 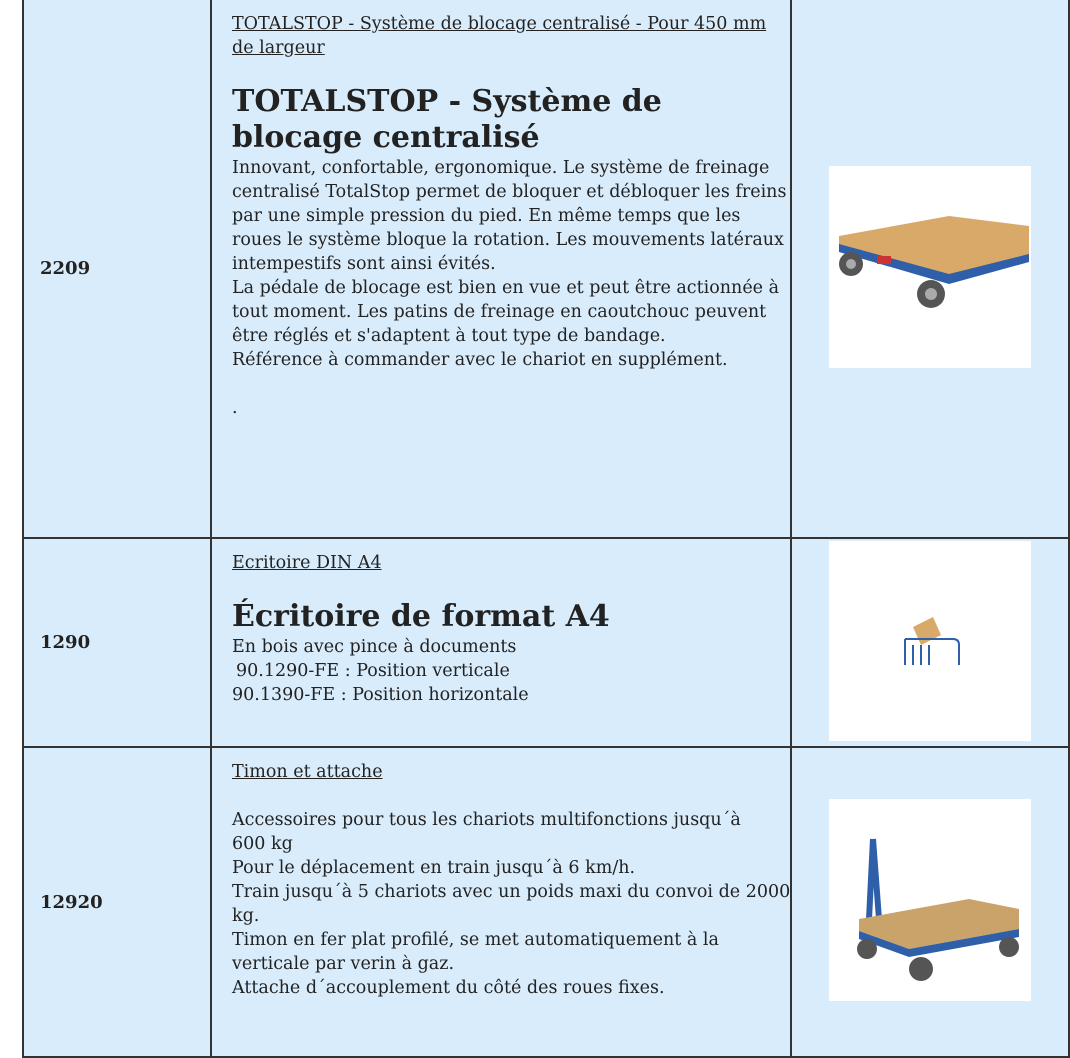 I want to click on paragraph: 90.1390-FE : Position horizontale, so click(x=380, y=695).